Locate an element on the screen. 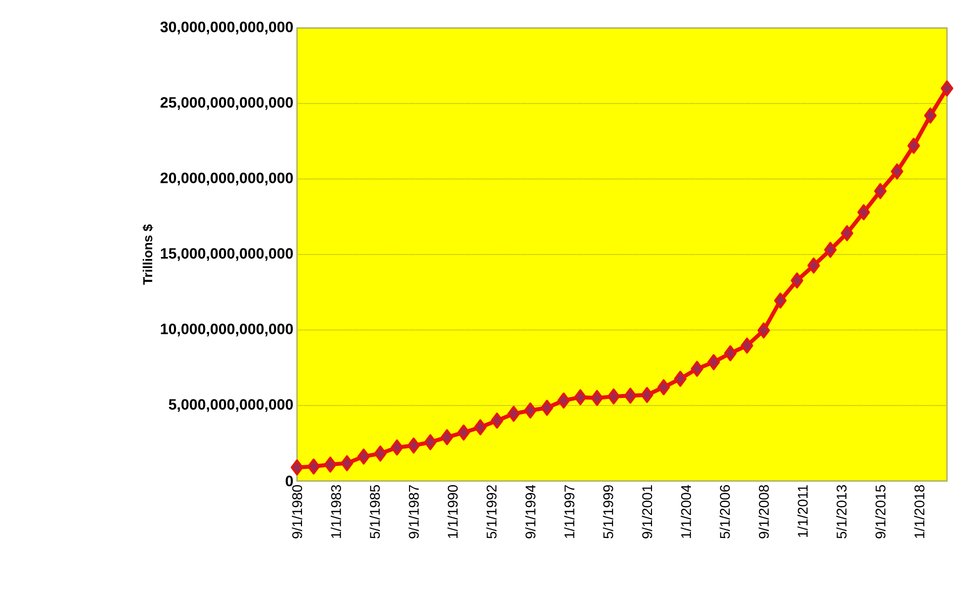 The width and height of the screenshot is (955, 608). y-axis-title: Trillions $ is located at coordinates (148, 254).